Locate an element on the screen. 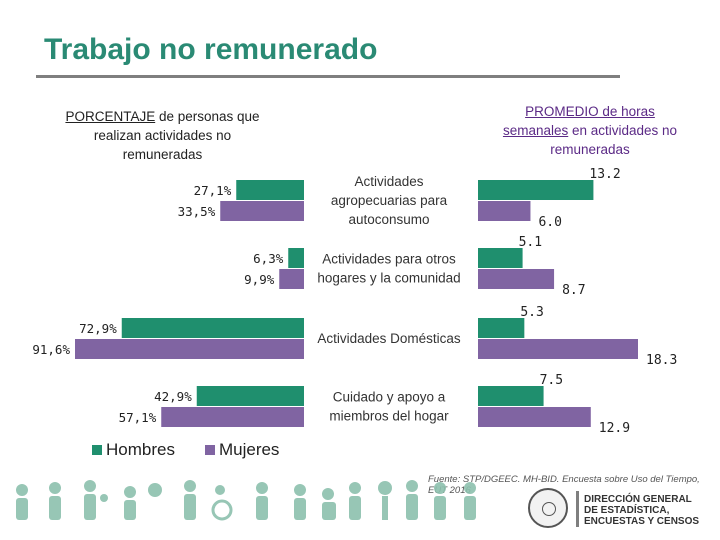  legend-label-mujeres: Mujeres is located at coordinates (249, 449).